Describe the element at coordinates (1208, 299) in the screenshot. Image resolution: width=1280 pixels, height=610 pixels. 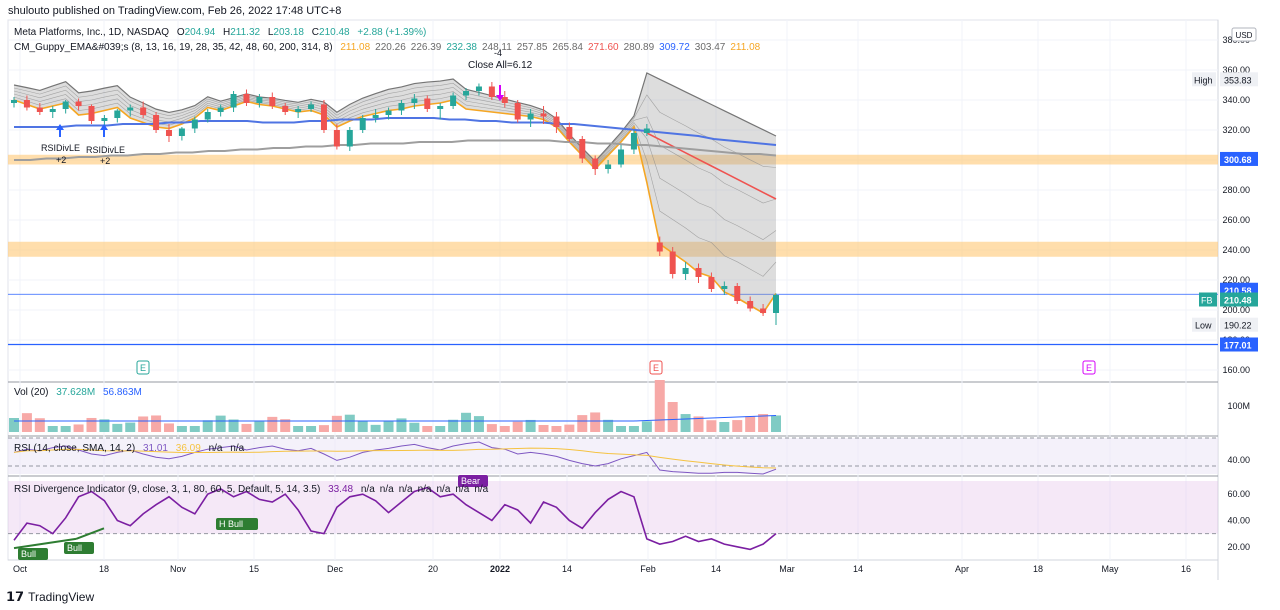
I see `symbol-tag` at that location.